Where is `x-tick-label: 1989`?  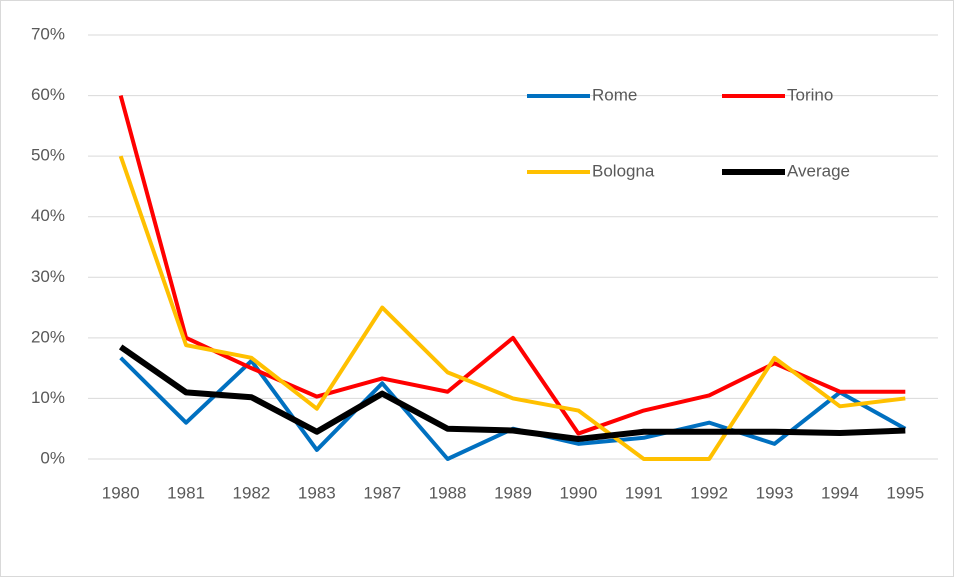 x-tick-label: 1989 is located at coordinates (513, 492).